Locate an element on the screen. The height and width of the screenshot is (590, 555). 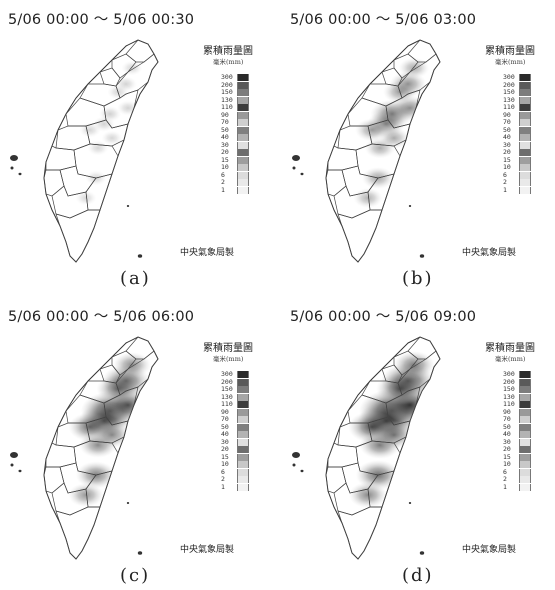
time-range-label: 5/06 00:00 ～ 5/06 06:00 is located at coordinates (101, 317).